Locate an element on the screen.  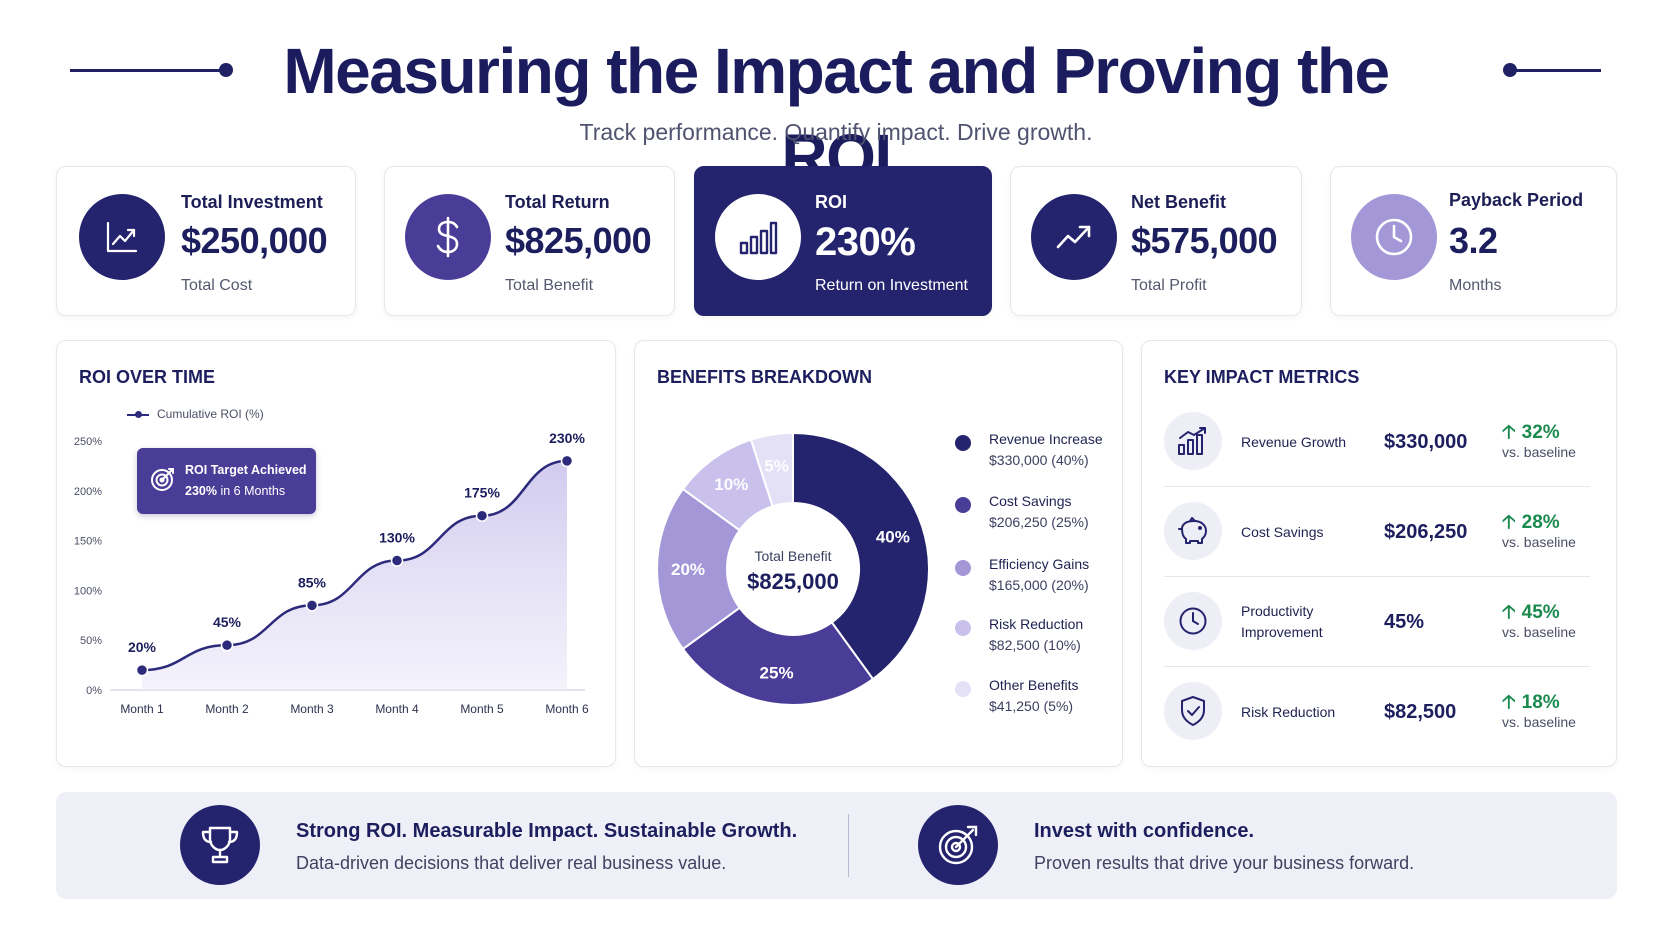
title-dot-right is located at coordinates (1510, 70).